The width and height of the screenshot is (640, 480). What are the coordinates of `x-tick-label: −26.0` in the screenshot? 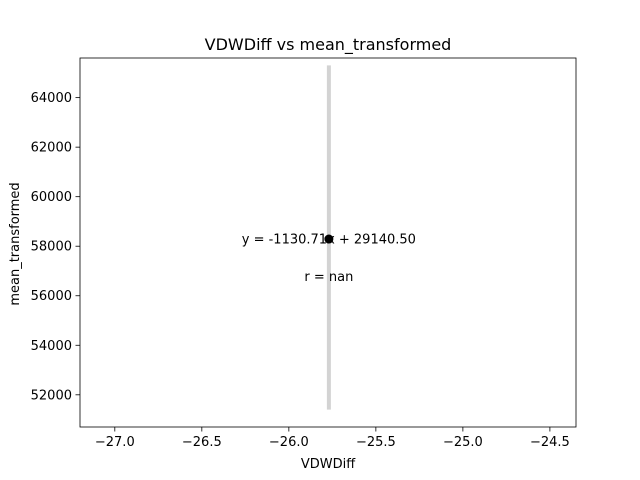 It's located at (289, 442).